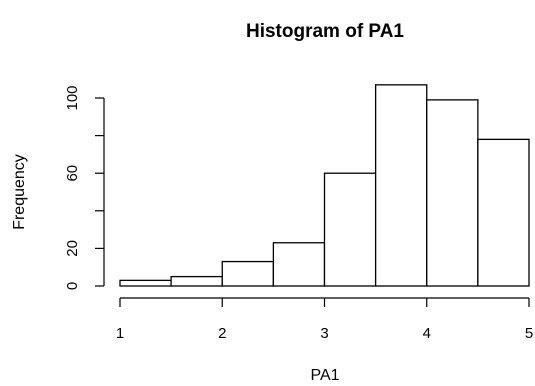  I want to click on y-tick-label: 100, so click(72, 97).